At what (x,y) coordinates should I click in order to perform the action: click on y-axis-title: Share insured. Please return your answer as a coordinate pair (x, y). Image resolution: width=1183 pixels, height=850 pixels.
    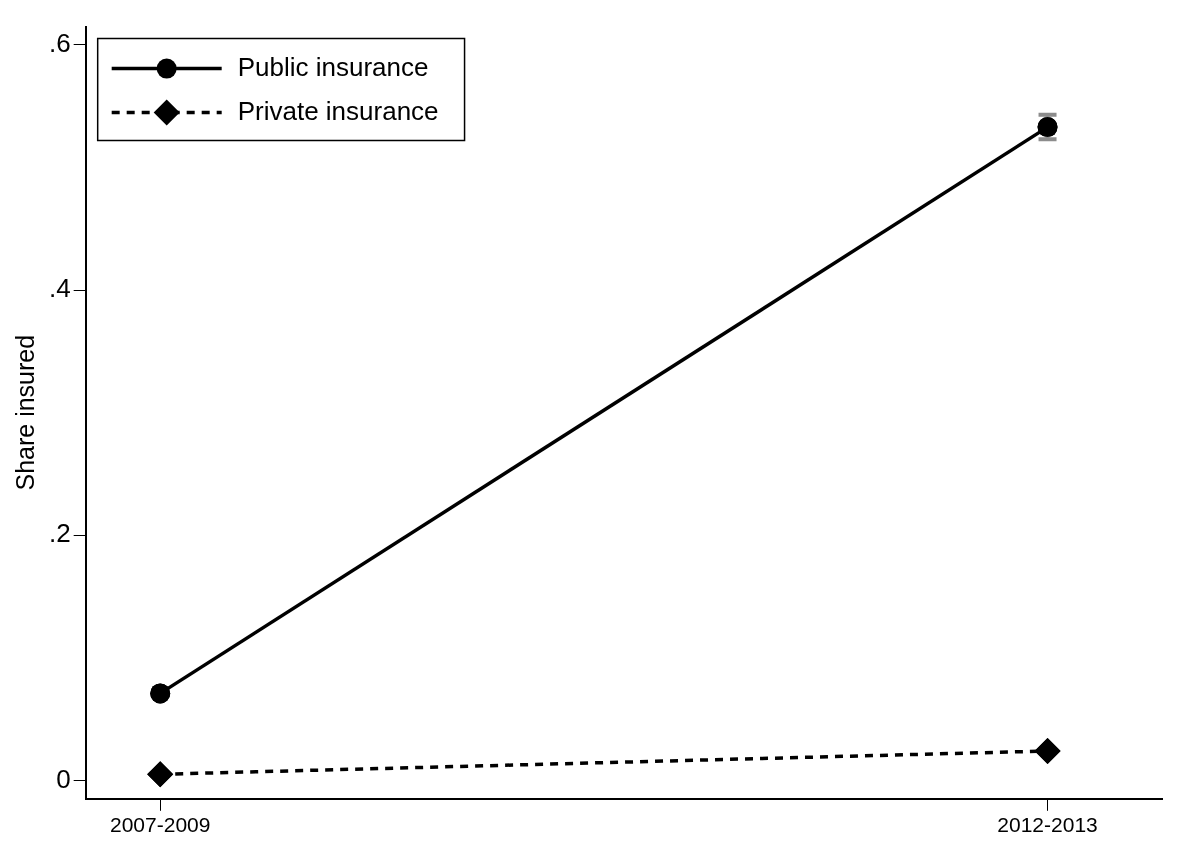
    Looking at the image, I should click on (24, 412).